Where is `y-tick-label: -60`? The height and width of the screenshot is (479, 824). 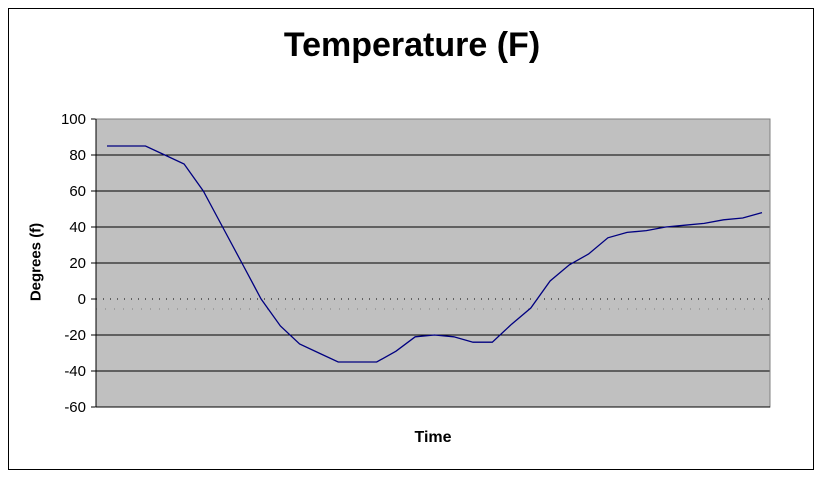
y-tick-label: -60 is located at coordinates (75, 407).